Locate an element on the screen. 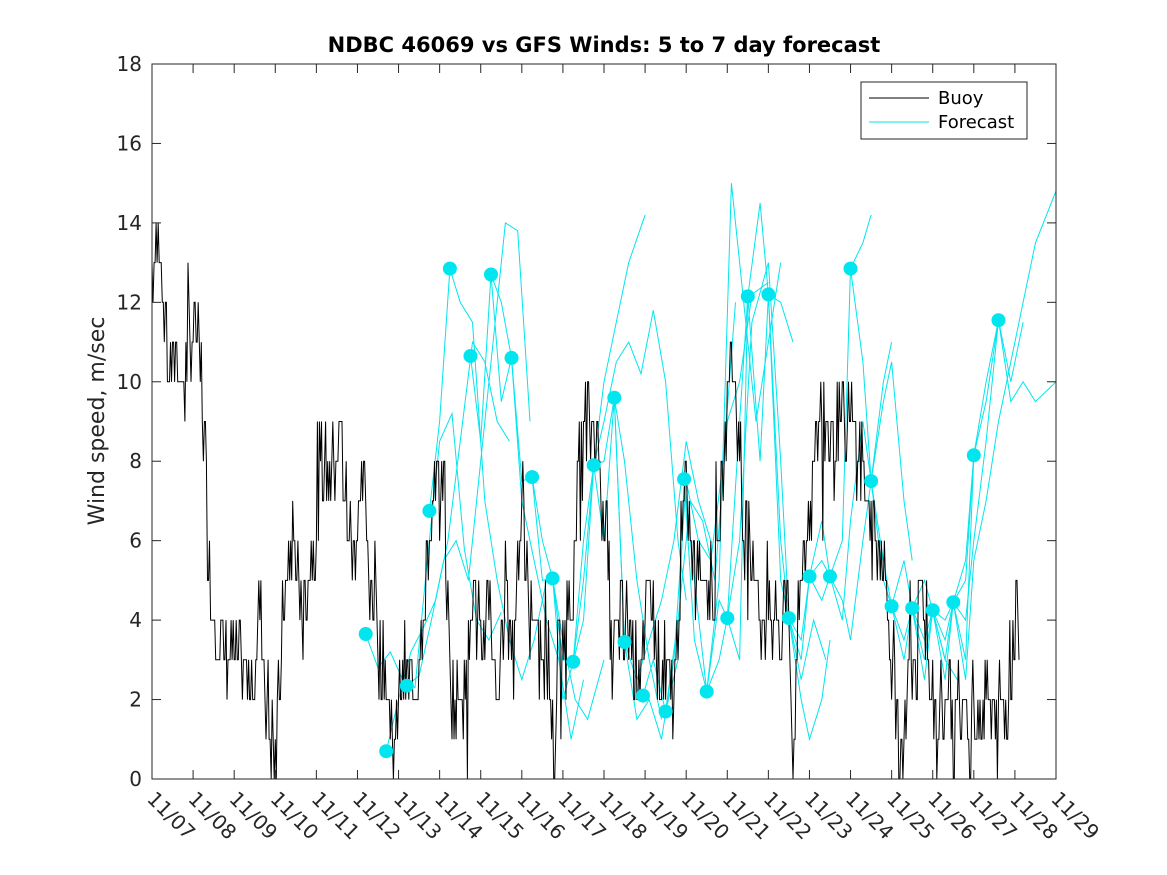 The image size is (1167, 875). y-tick-label: 10 is located at coordinates (129, 382).